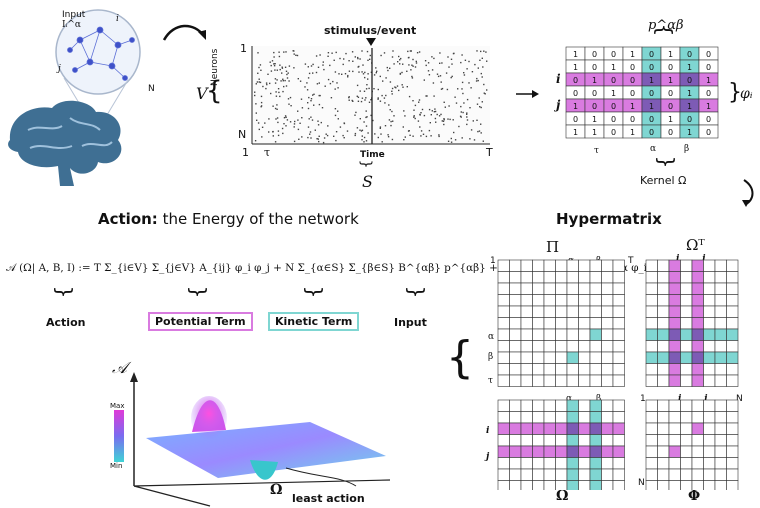 This screenshot has height=508, width=760. What do you see at coordinates (695, 245) in the screenshot?
I see `omega-t-label: Ωᵀ` at bounding box center [695, 245].